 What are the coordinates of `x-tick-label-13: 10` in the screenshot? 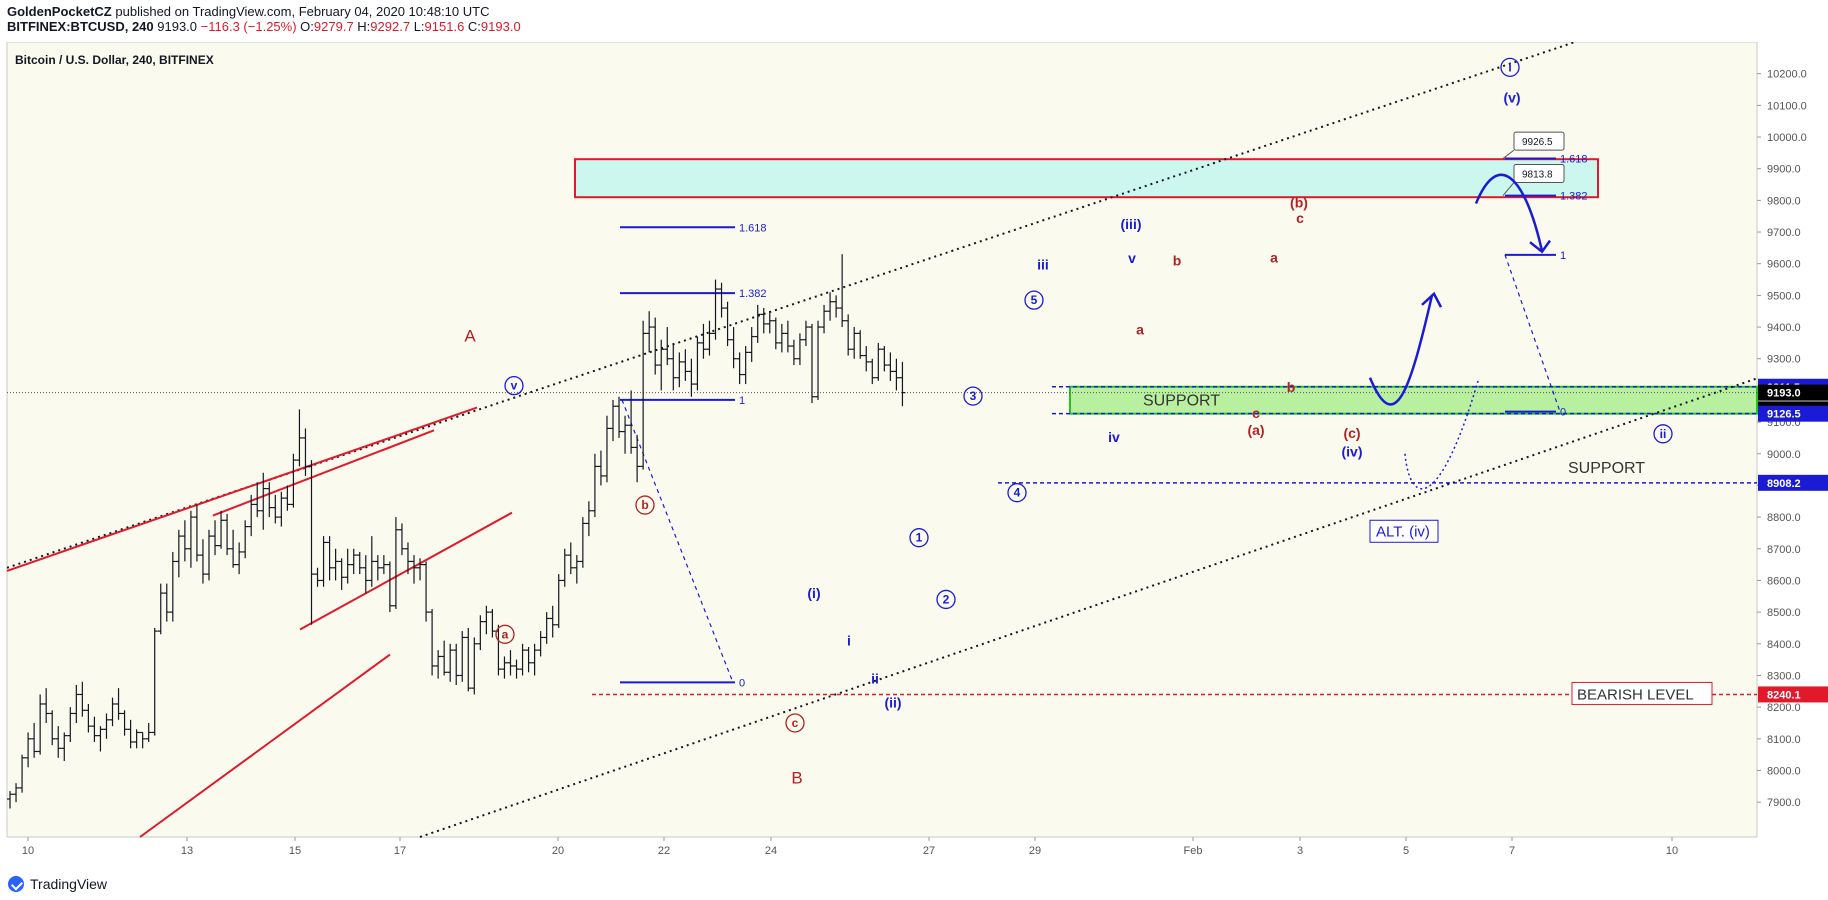 It's located at (1672, 851).